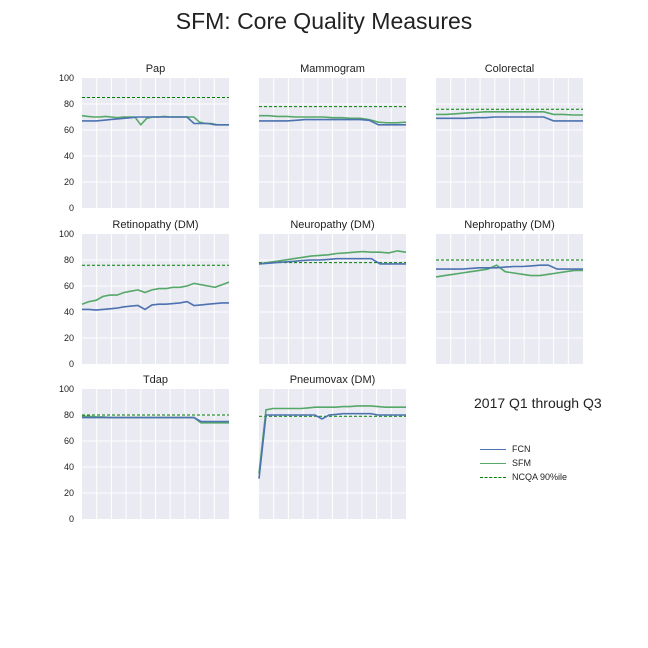 The image size is (648, 648). What do you see at coordinates (509, 291) in the screenshot?
I see `chart-panel-5: Nephropathy (DM)` at bounding box center [509, 291].